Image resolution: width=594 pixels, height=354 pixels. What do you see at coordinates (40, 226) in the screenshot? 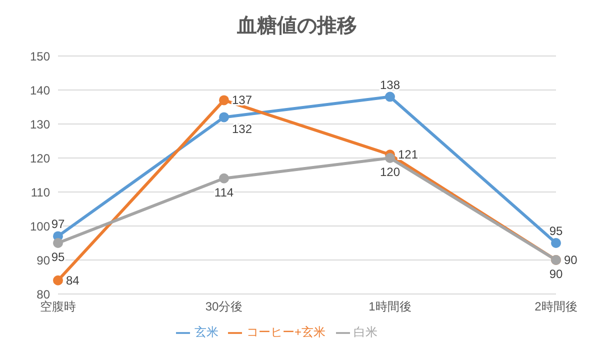
I see `y-tick-label: 100` at bounding box center [40, 226].